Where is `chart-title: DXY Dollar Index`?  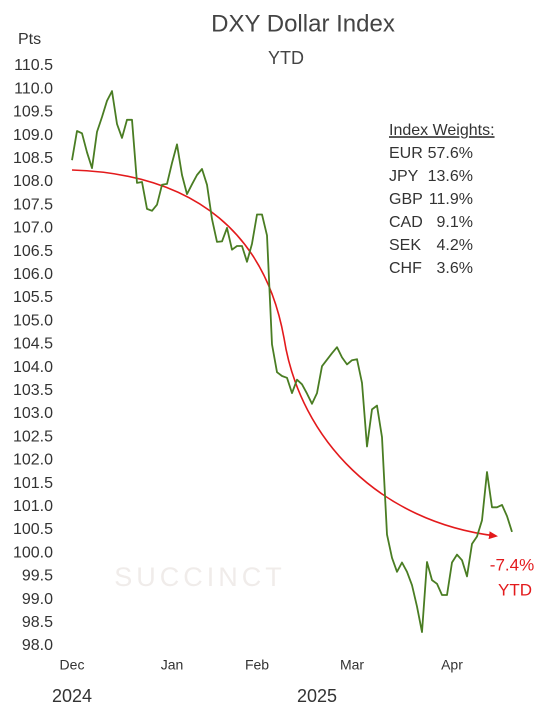
chart-title: DXY Dollar Index is located at coordinates (303, 23).